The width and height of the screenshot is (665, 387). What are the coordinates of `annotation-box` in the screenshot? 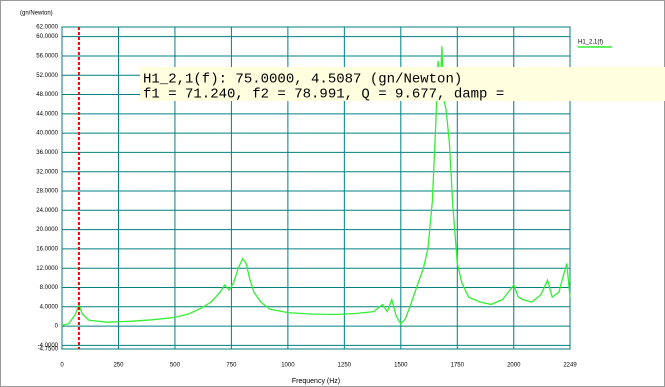 It's located at (402, 84).